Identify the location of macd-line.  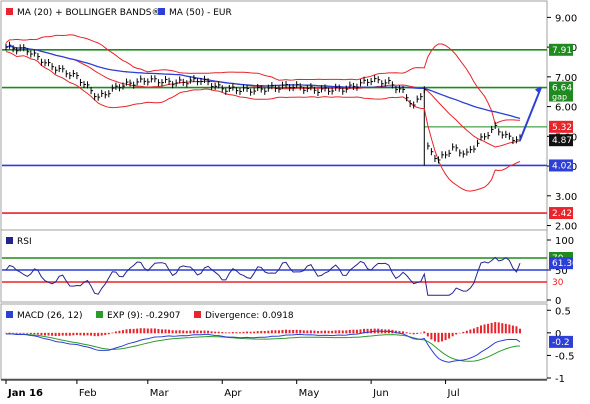
(263, 346).